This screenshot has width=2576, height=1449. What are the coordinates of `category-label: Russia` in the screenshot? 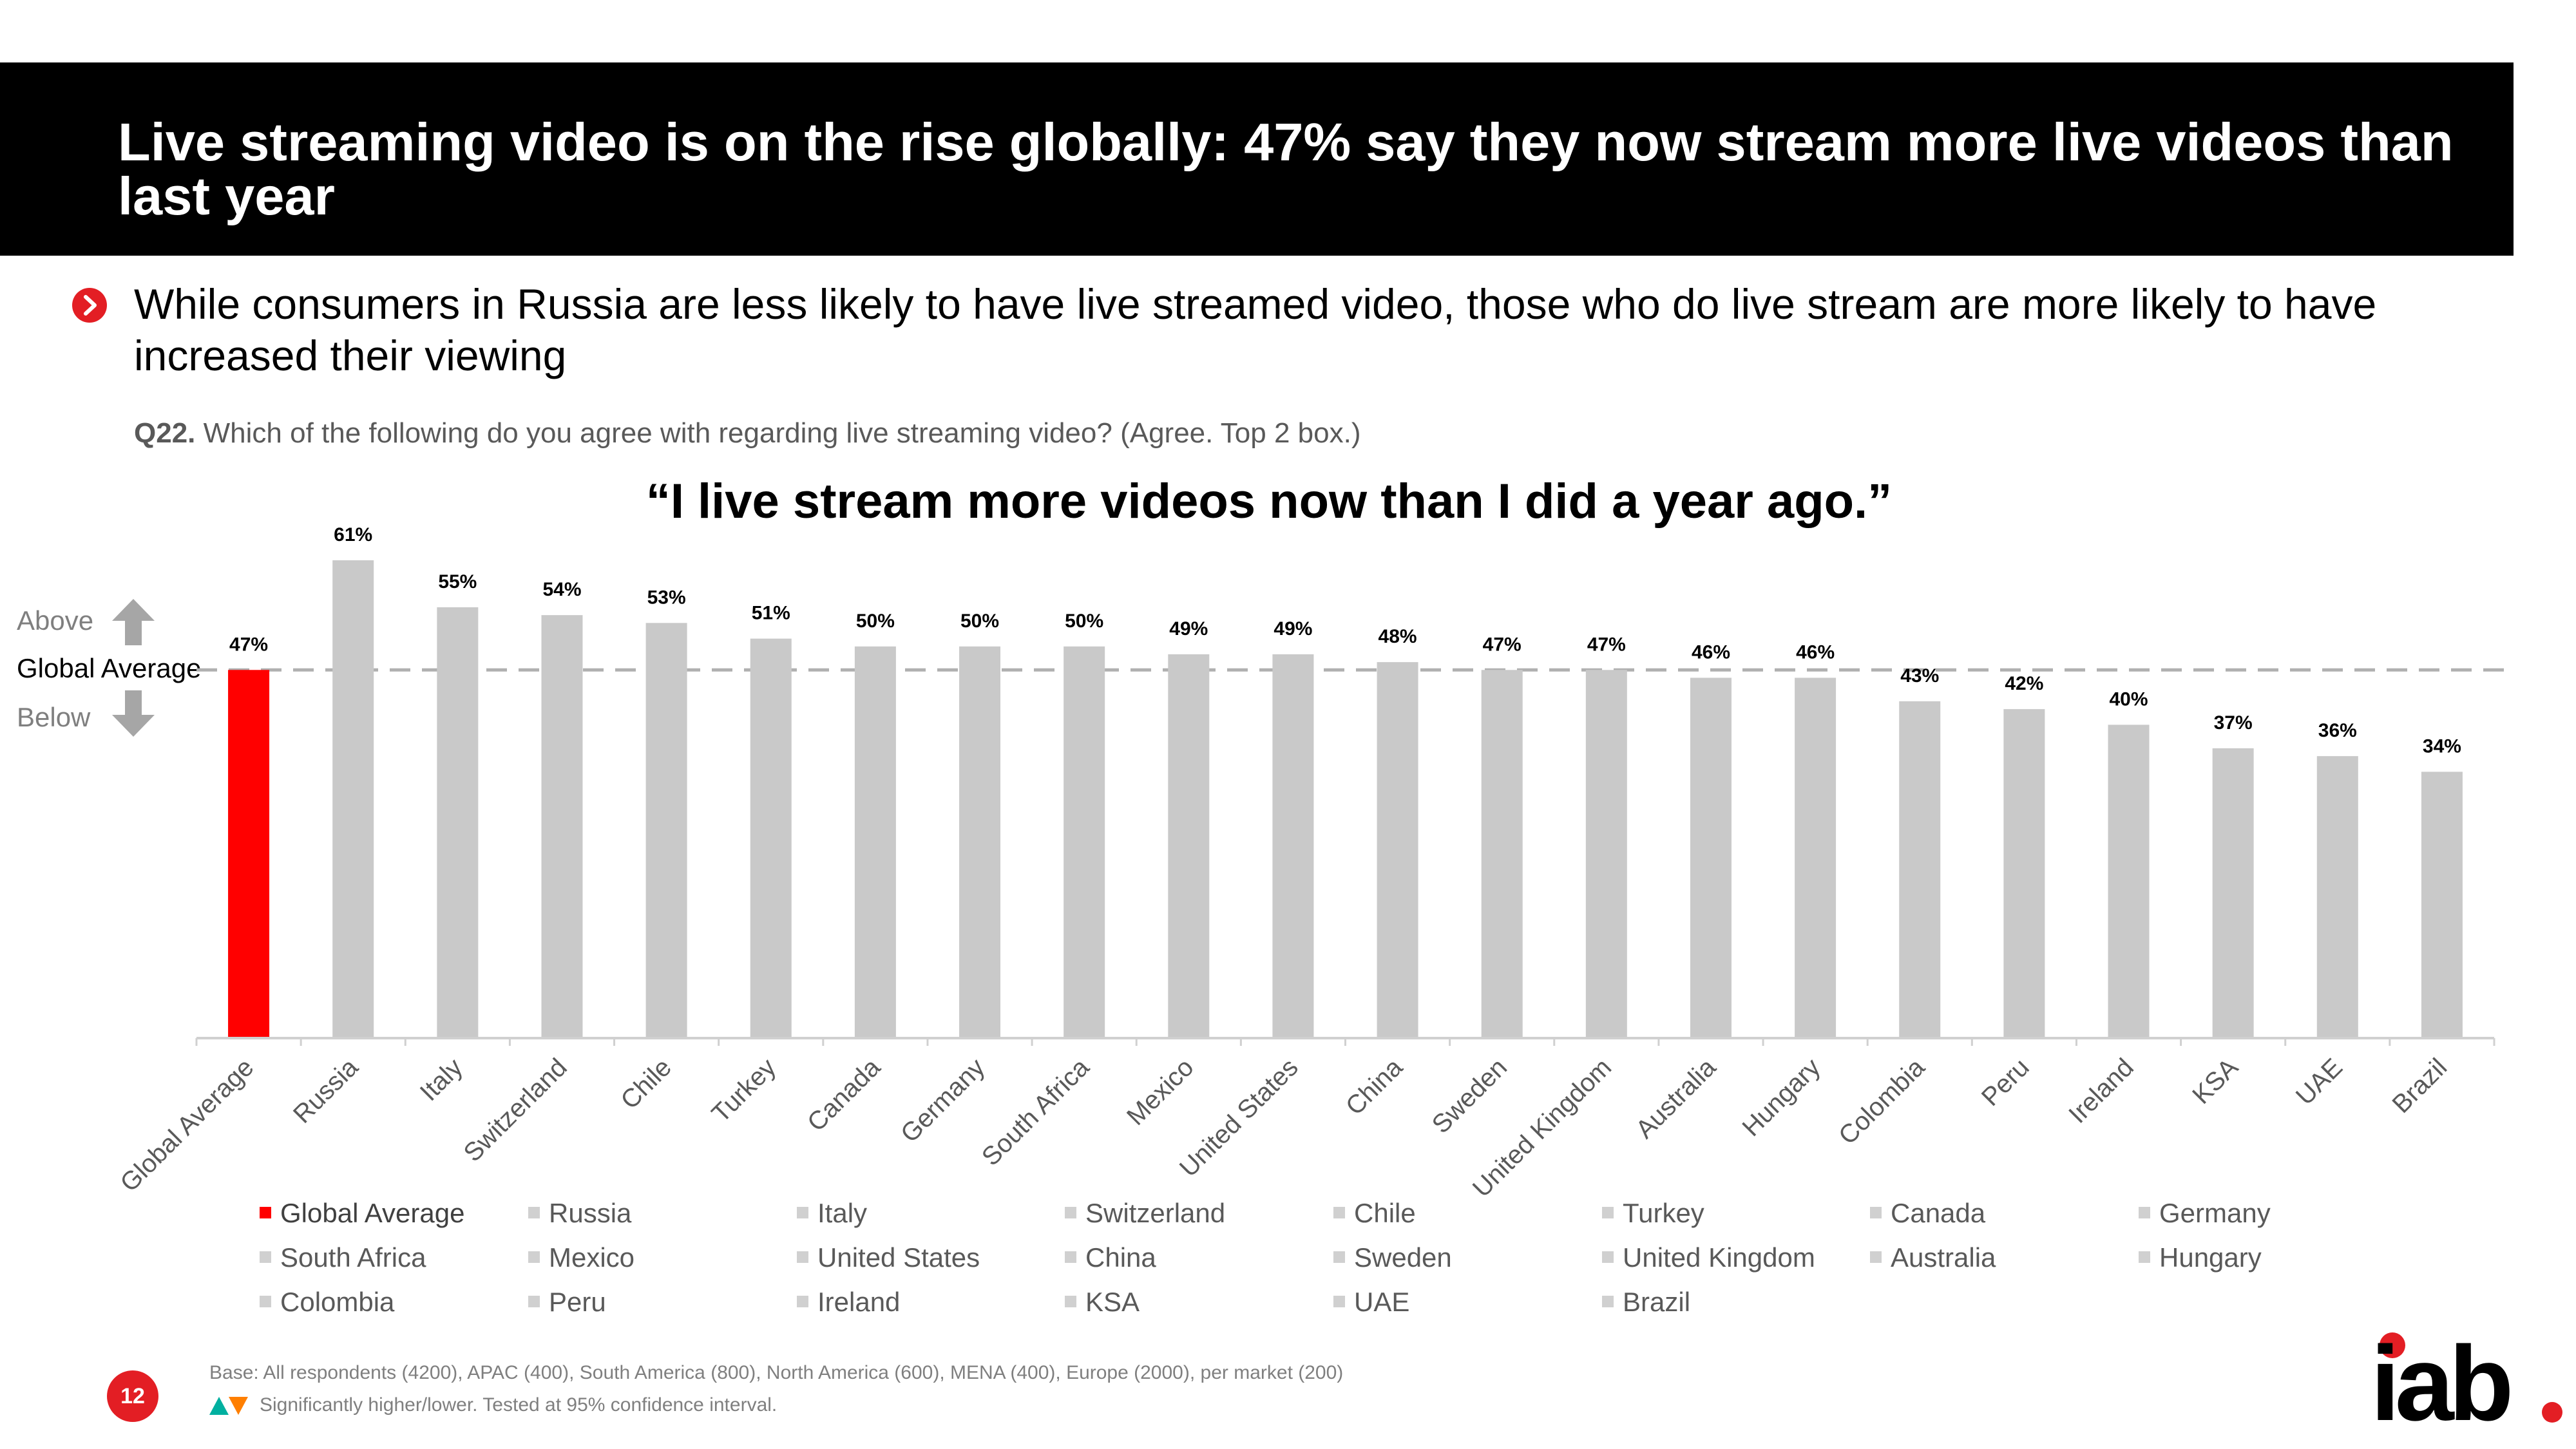 It's located at (326, 1091).